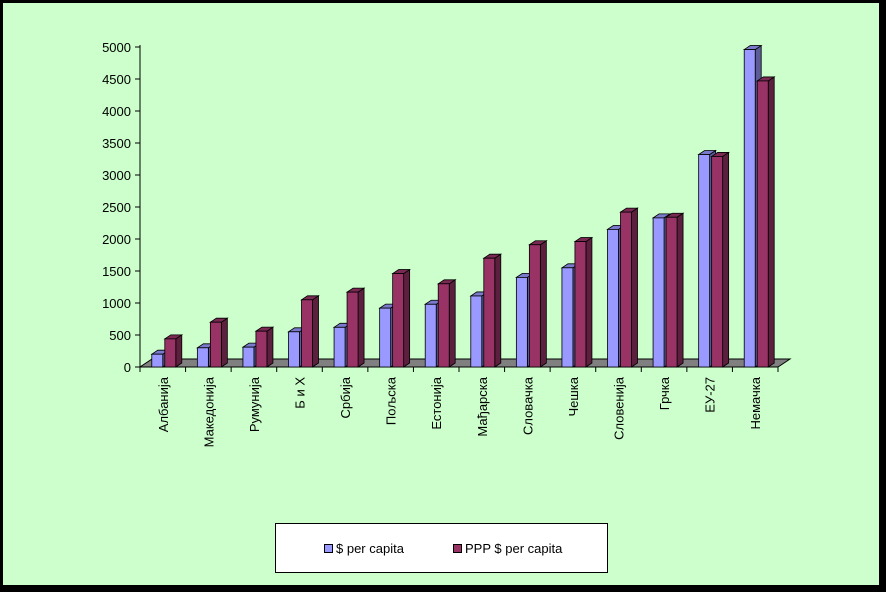  I want to click on x-category-label-13: Немачка, so click(755, 402).